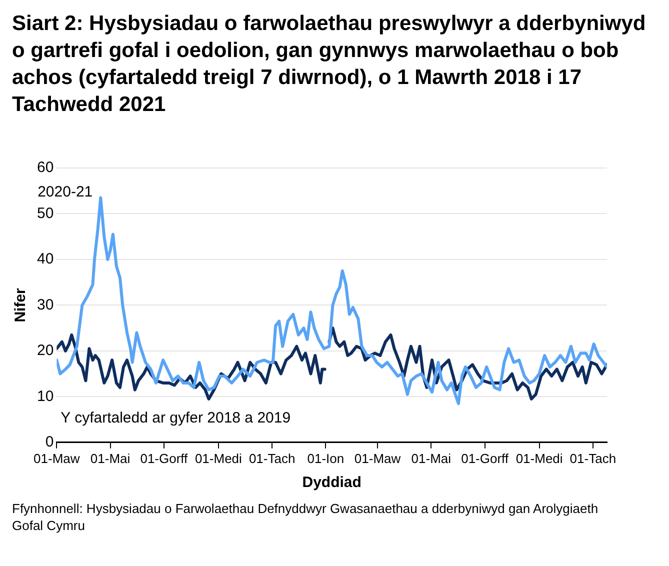  Describe the element at coordinates (45, 259) in the screenshot. I see `y-tick-label: 40` at that location.